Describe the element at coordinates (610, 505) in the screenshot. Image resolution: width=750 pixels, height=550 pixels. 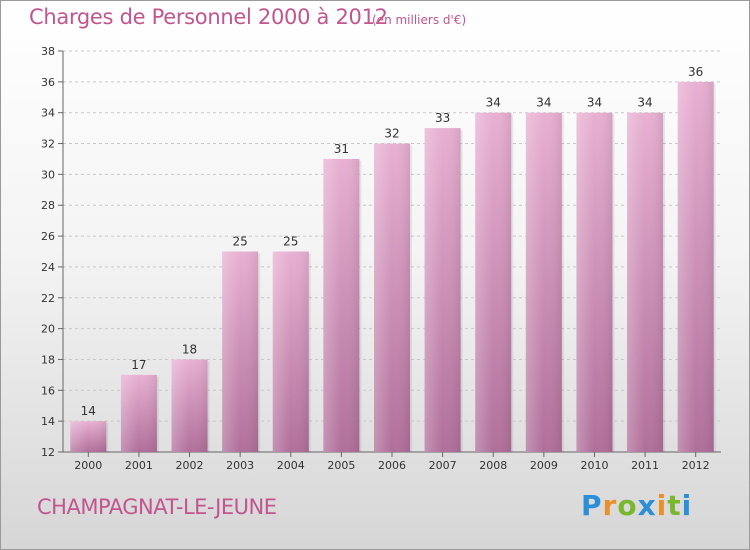
I see `logo-letter: r` at that location.